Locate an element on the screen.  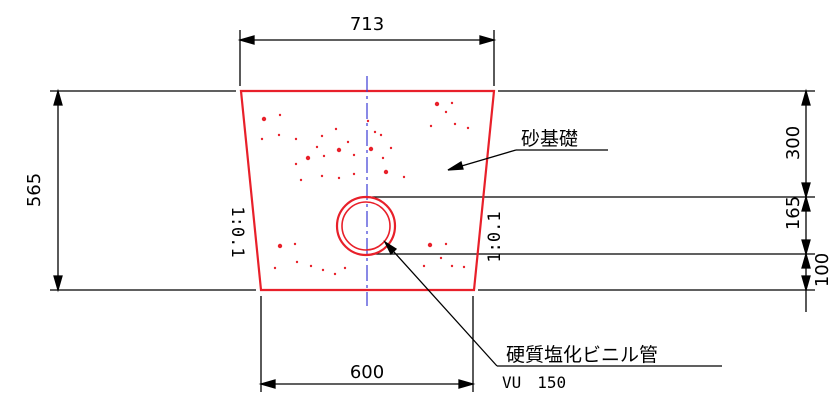
bottom-width-dimension is located at coordinates (367, 344).